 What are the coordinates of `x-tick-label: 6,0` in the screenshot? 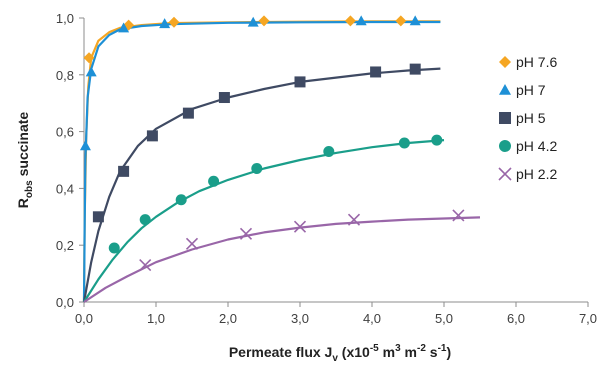 It's located at (516, 318).